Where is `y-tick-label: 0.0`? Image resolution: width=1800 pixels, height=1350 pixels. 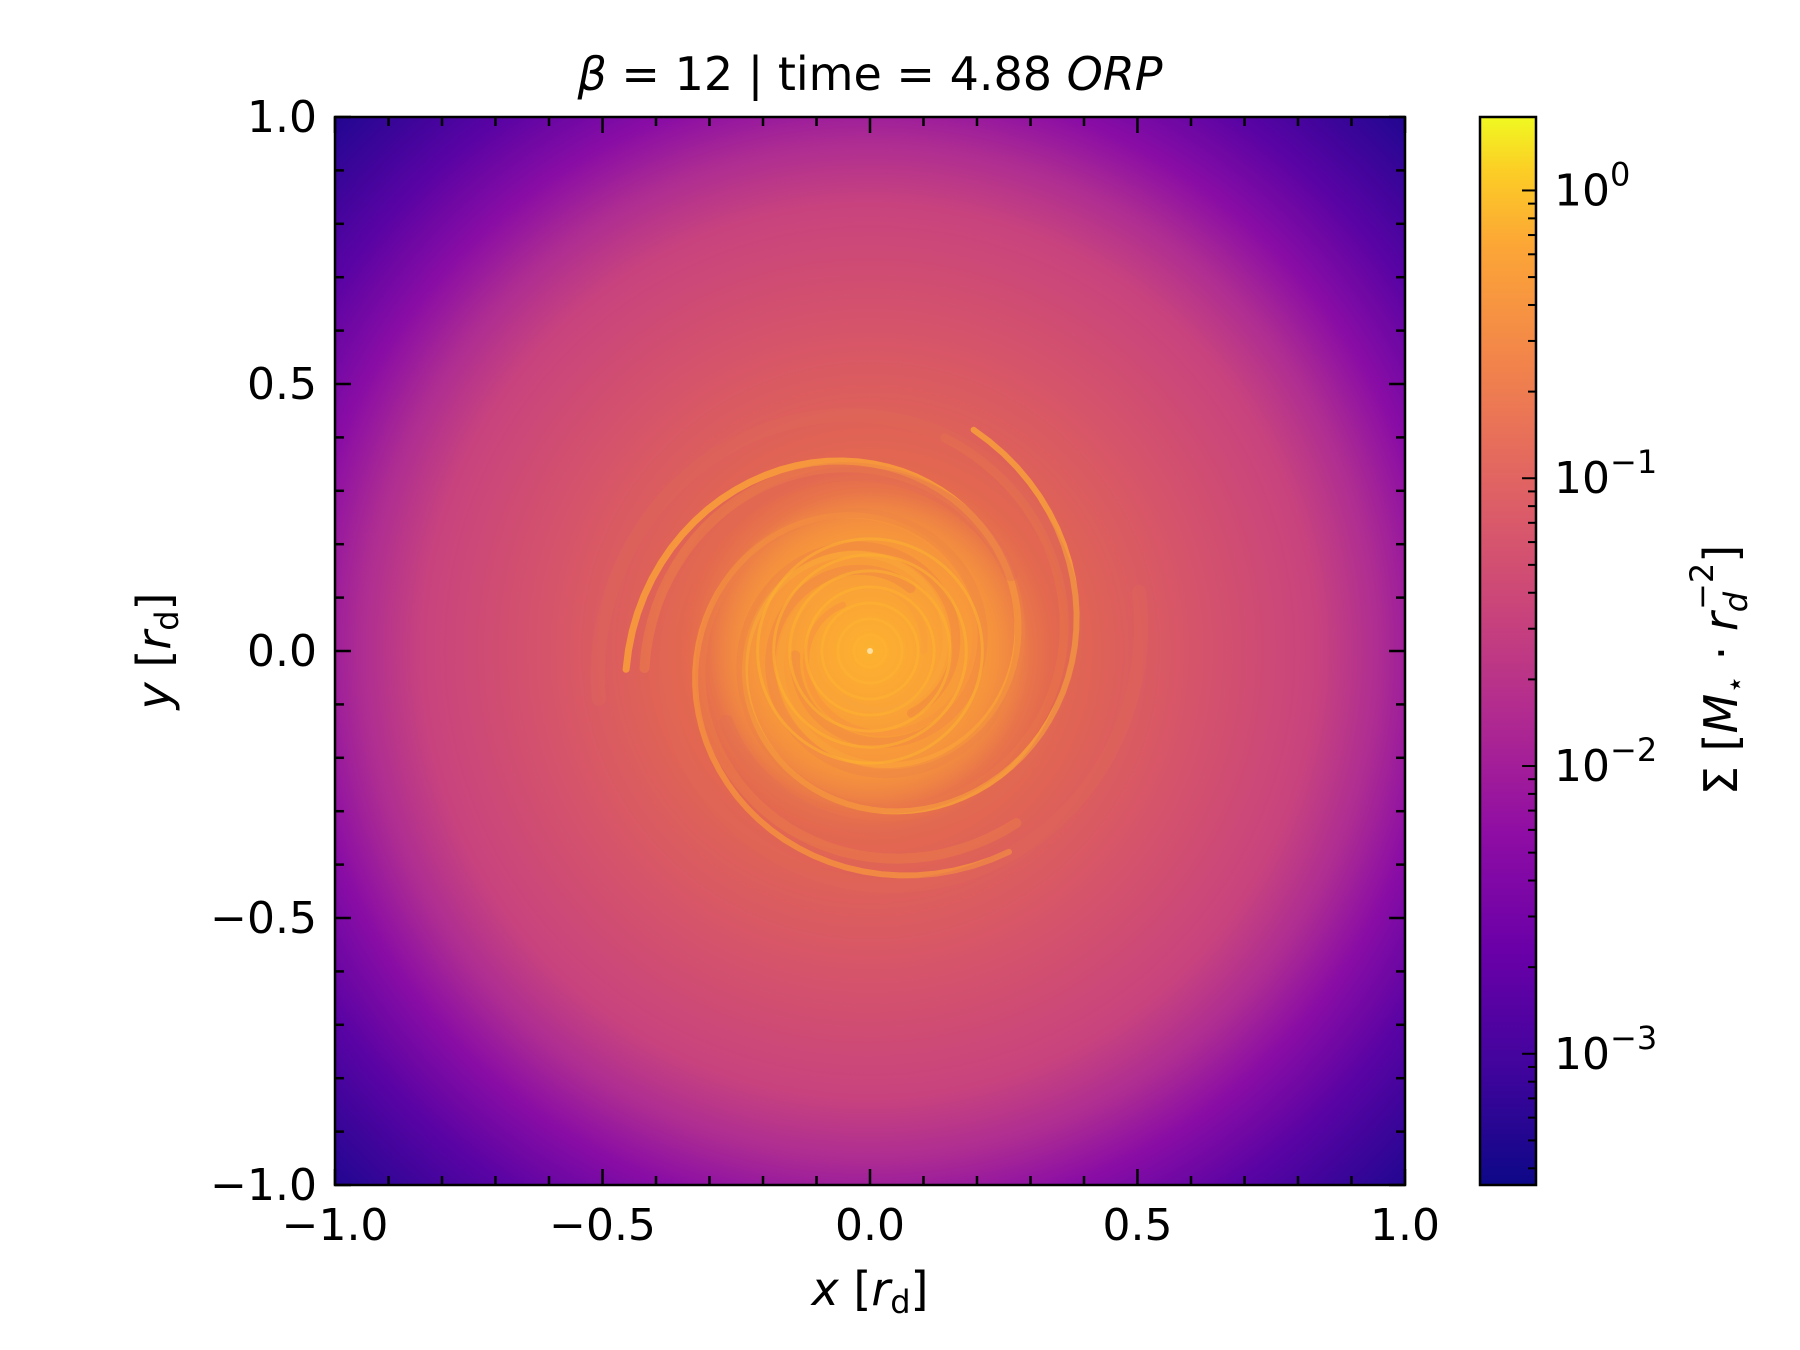 y-tick-label: 0.0 is located at coordinates (282, 651).